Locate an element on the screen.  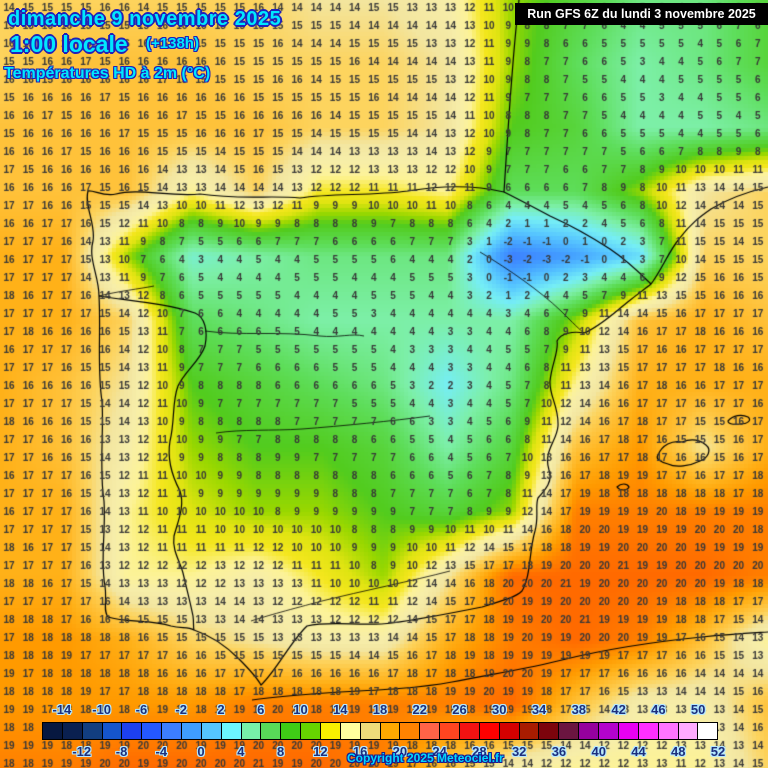
scale-label: 44 is located at coordinates (638, 751).